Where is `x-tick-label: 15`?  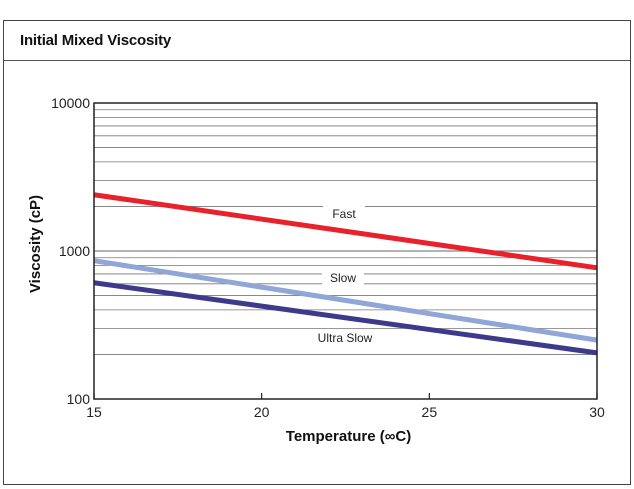
x-tick-label: 15 is located at coordinates (94, 412).